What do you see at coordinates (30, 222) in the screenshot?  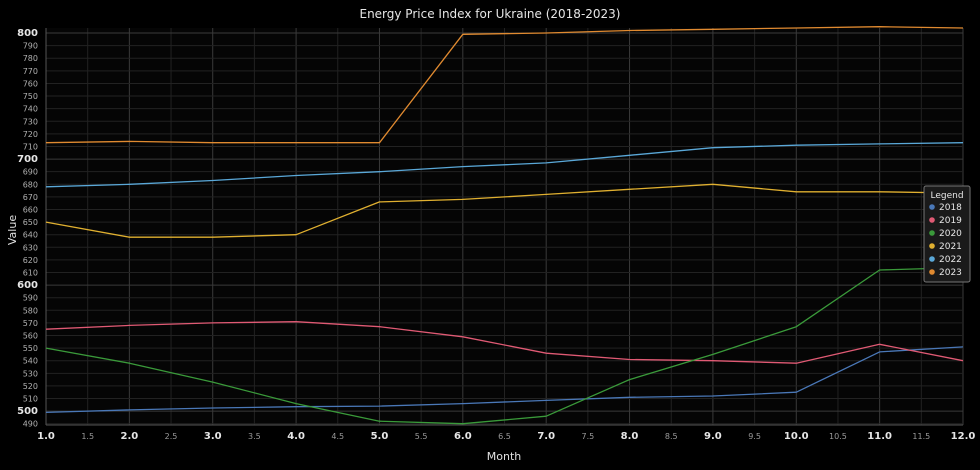 I see `y-tick-label: 650` at bounding box center [30, 222].